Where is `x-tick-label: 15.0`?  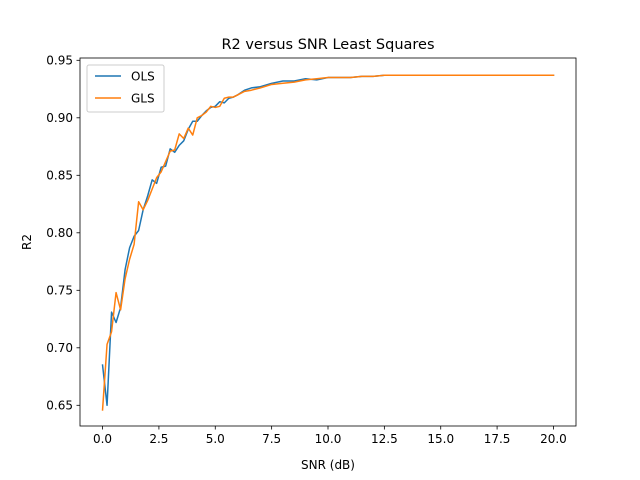 x-tick-label: 15.0 is located at coordinates (440, 439).